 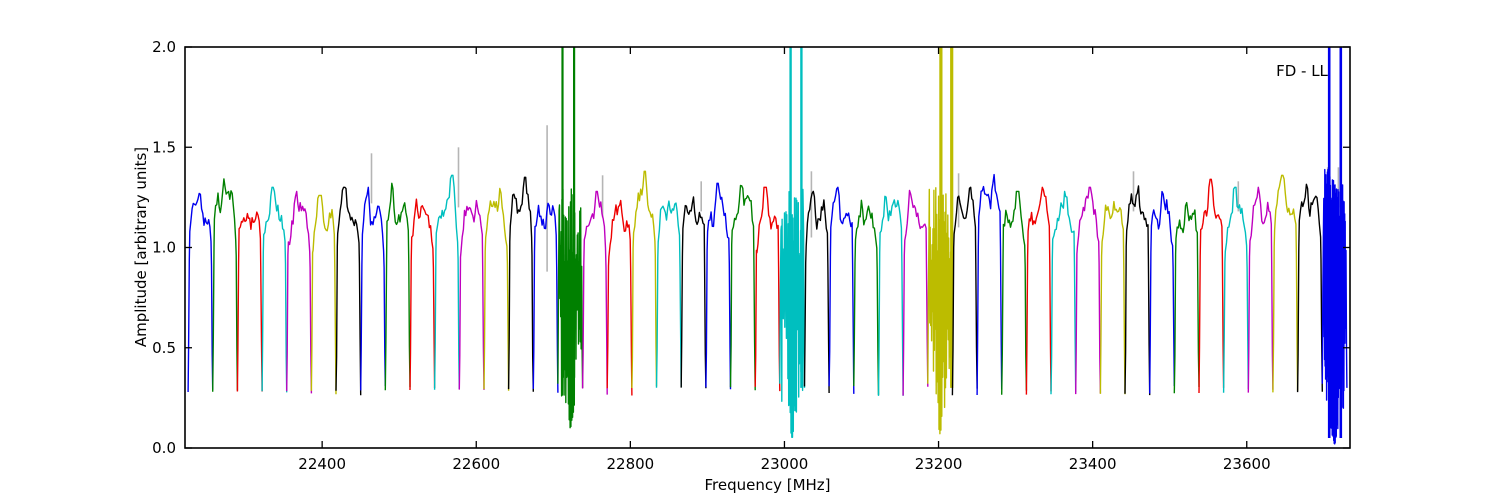 What do you see at coordinates (164, 348) in the screenshot?
I see `y-tick-label: 0.5` at bounding box center [164, 348].